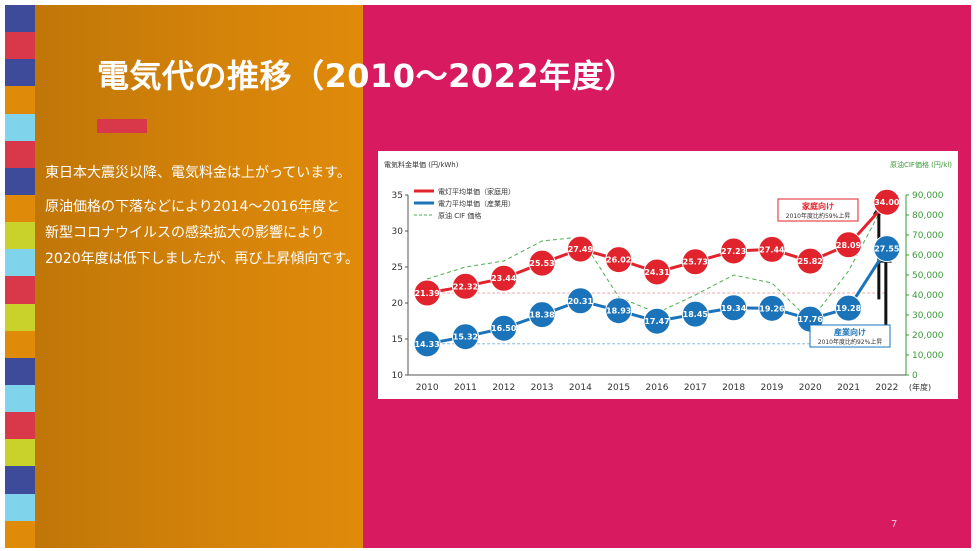 This screenshot has width=977, height=551. Describe the element at coordinates (928, 296) in the screenshot. I see `right-tick-label: 40,000` at that location.